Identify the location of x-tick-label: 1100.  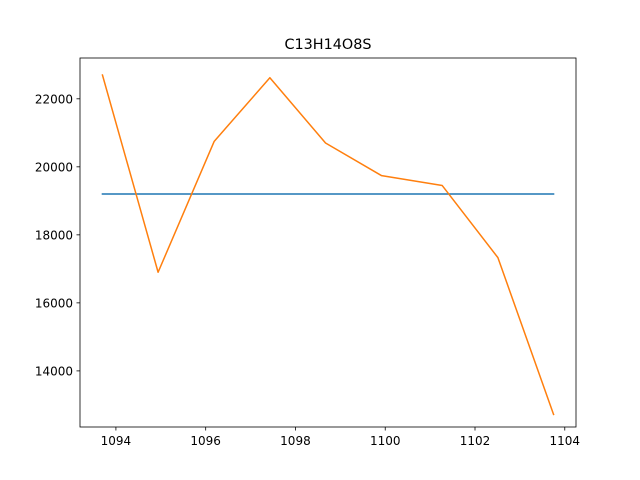
(385, 441).